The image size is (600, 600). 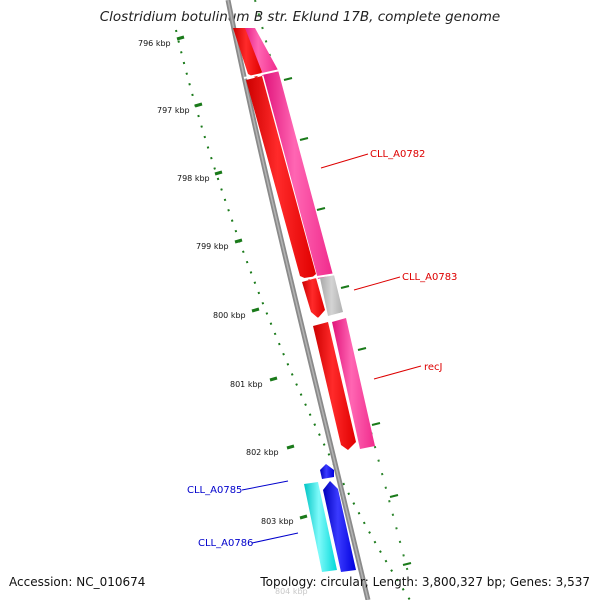 I want to click on tick-label-802: 802 kbp, so click(x=262, y=452).